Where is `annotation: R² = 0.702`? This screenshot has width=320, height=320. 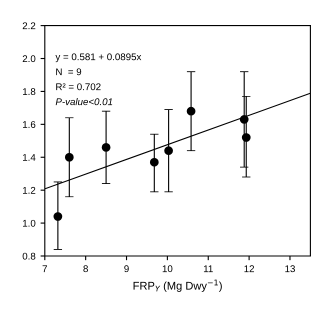 annotation: R² = 0.702 is located at coordinates (78, 86).